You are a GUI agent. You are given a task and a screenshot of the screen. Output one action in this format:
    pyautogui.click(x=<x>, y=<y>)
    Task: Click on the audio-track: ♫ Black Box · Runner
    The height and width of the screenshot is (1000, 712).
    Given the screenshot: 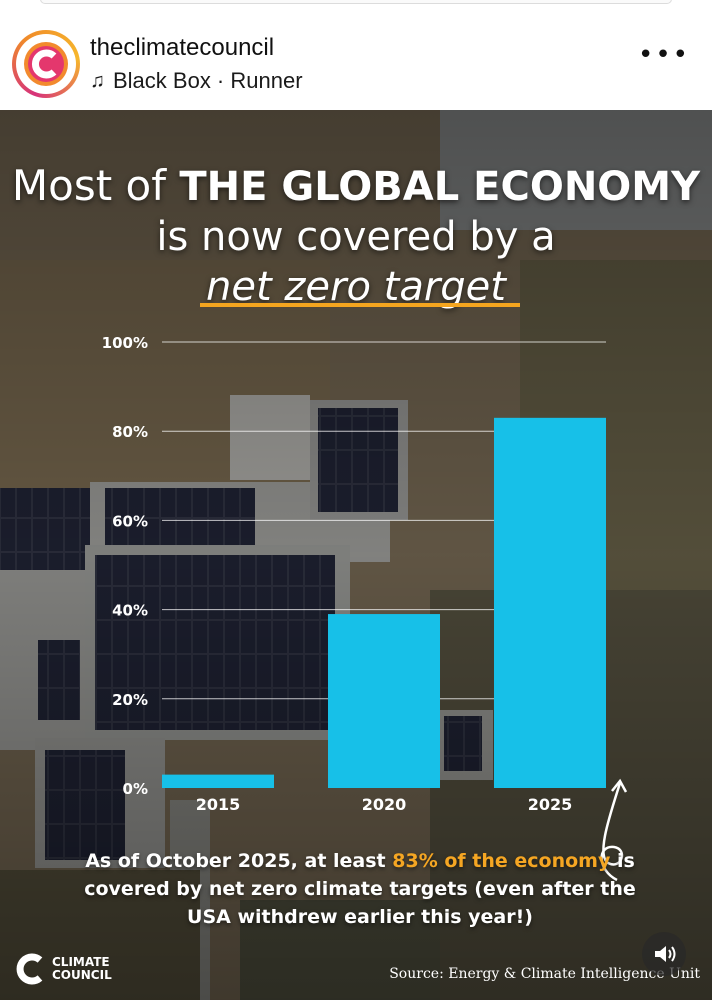 What is the action you would take?
    pyautogui.click(x=196, y=81)
    